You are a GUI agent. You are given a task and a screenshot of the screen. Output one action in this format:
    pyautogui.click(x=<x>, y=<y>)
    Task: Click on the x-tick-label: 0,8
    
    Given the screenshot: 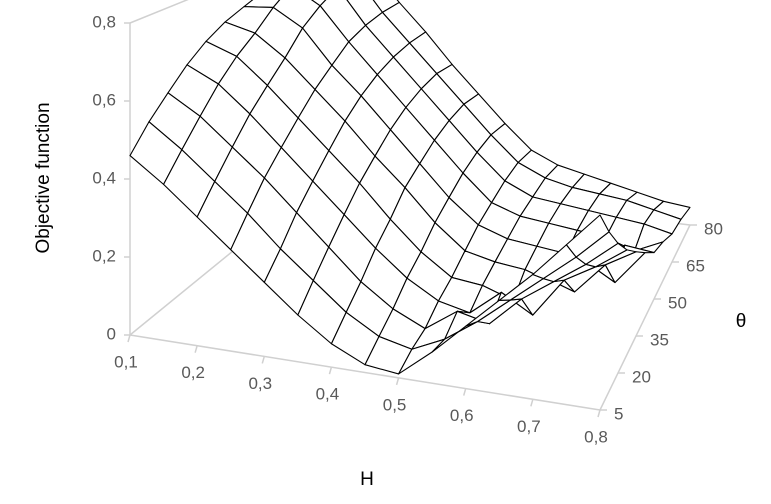 What is the action you would take?
    pyautogui.click(x=596, y=436)
    